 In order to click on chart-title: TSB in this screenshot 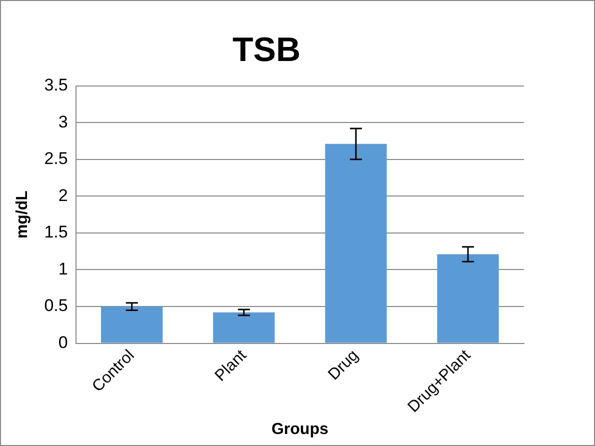, I will do `click(266, 49)`.